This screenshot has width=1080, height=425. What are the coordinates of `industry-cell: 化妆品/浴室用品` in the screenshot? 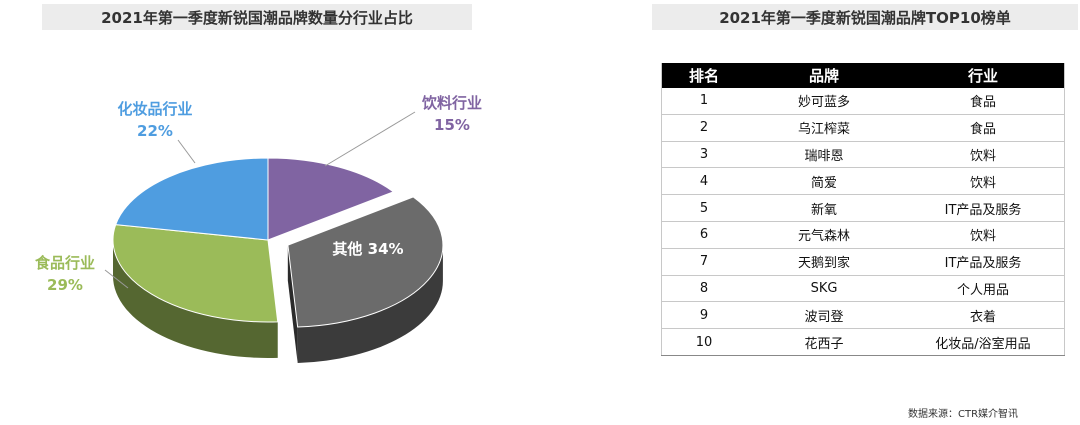 It's located at (983, 342).